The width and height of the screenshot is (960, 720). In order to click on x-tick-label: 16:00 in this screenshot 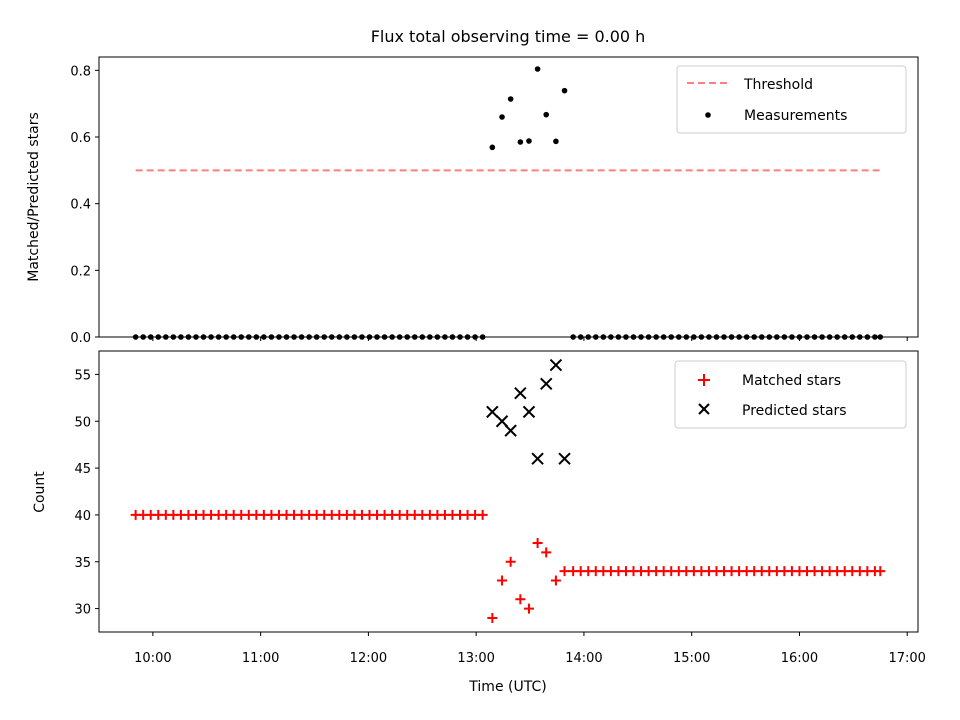, I will do `click(799, 658)`.